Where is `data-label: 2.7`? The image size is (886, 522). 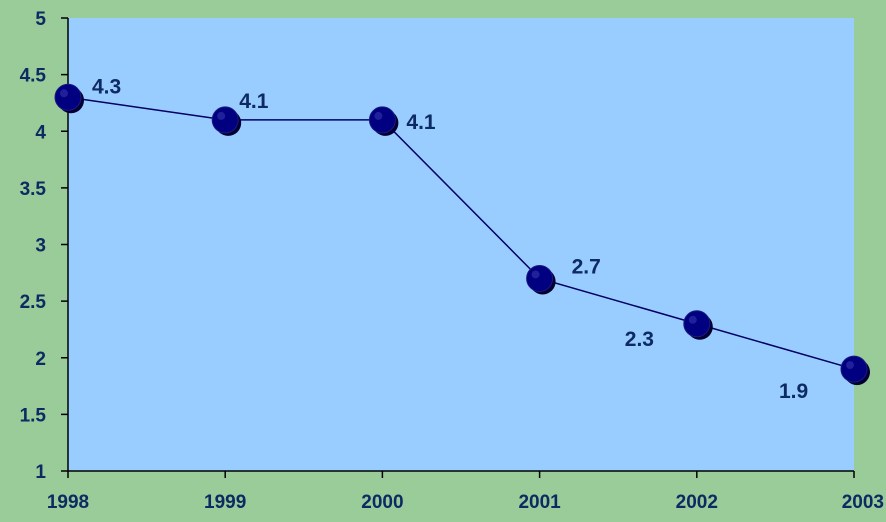 data-label: 2.7 is located at coordinates (586, 266).